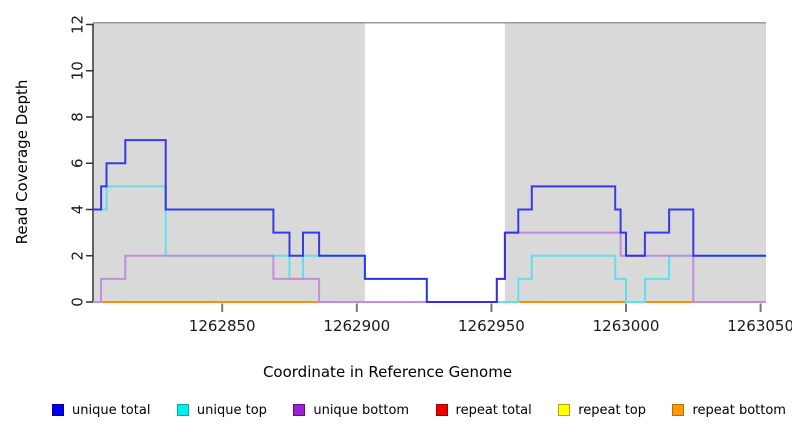 This screenshot has width=792, height=432. Describe the element at coordinates (78, 256) in the screenshot. I see `y-tick-label: 2` at that location.